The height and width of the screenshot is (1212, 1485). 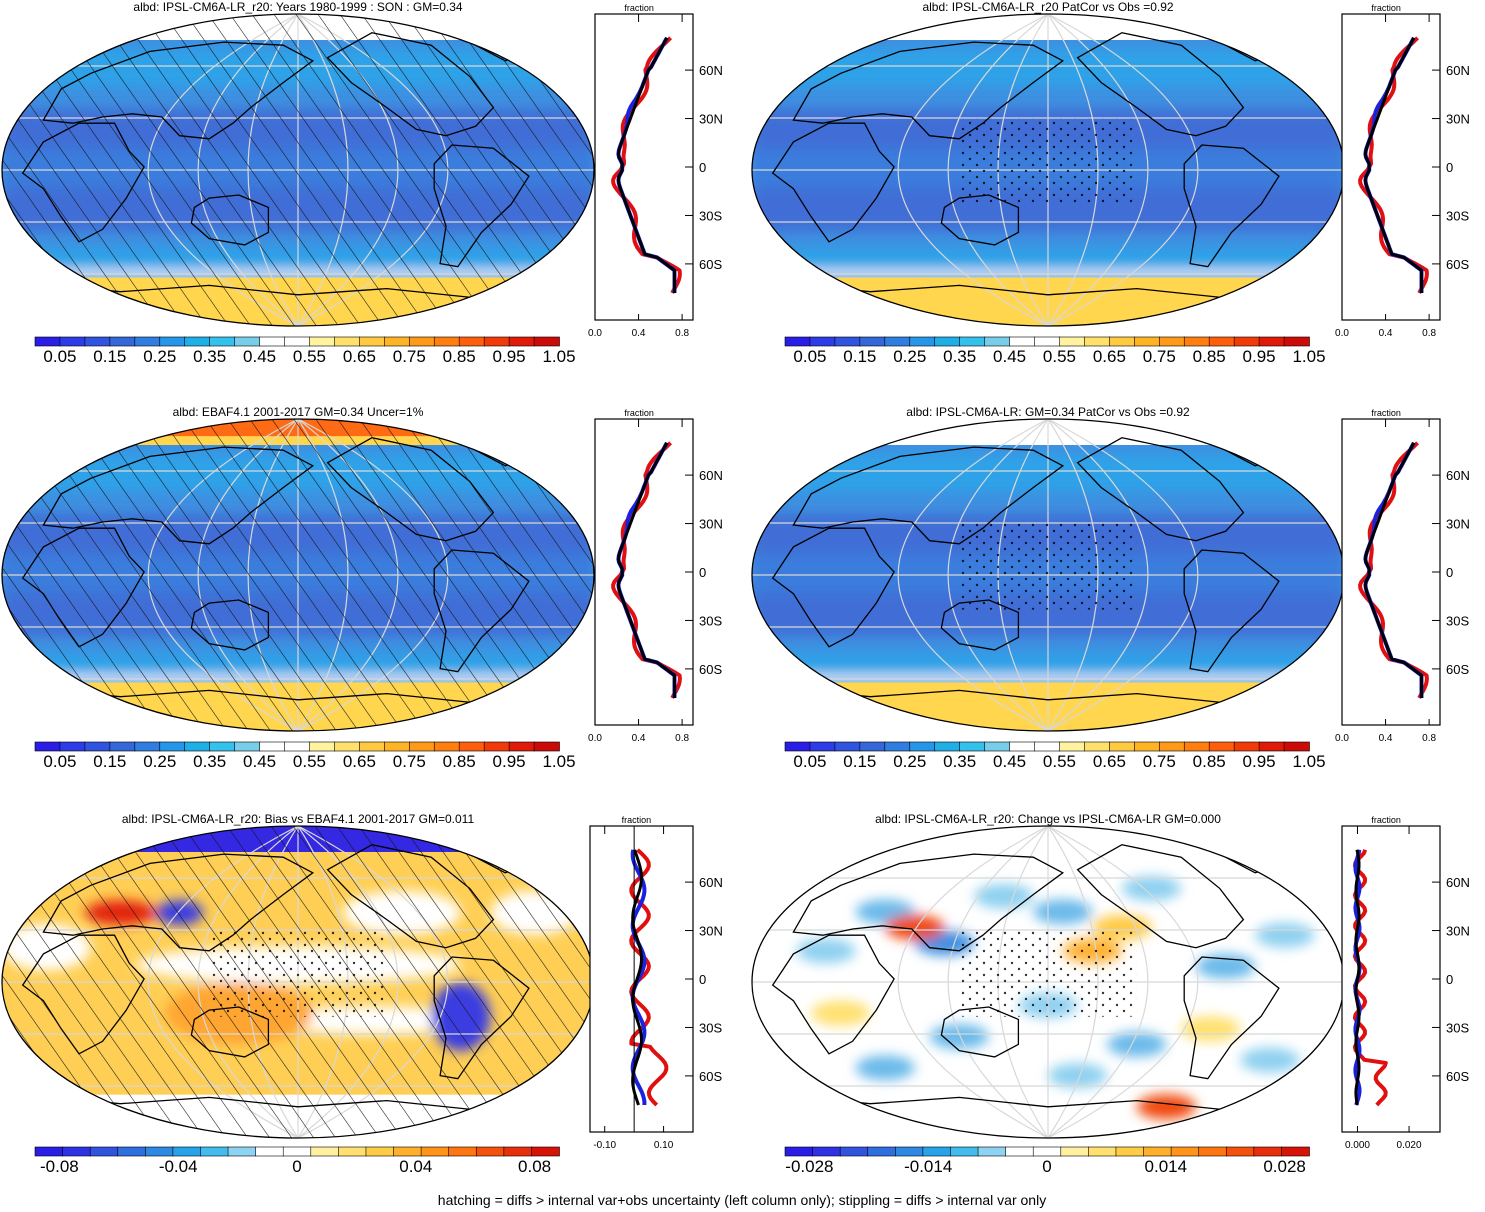 I want to click on colorbar-tick-label: 0.35, so click(x=209, y=761).